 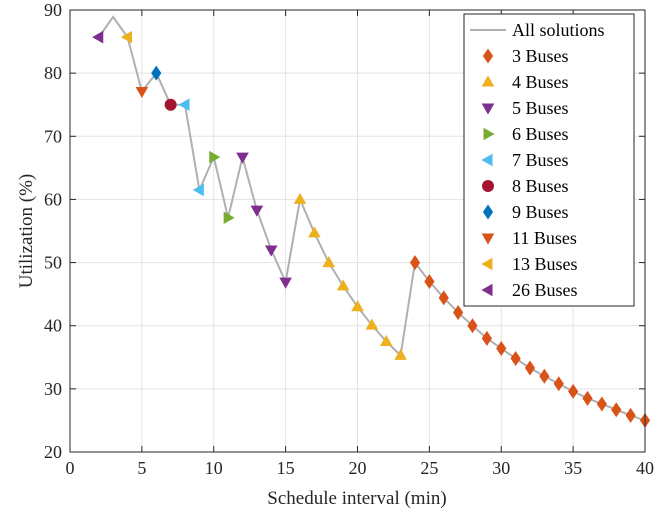 I want to click on y-tick-label: 90, so click(x=53, y=10).